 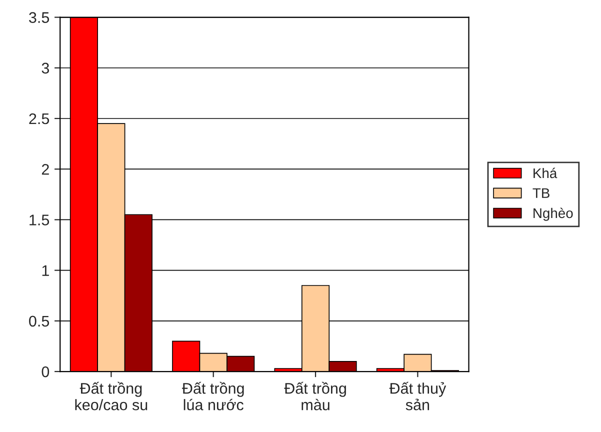 I want to click on legend-label: Khá, so click(x=546, y=173).